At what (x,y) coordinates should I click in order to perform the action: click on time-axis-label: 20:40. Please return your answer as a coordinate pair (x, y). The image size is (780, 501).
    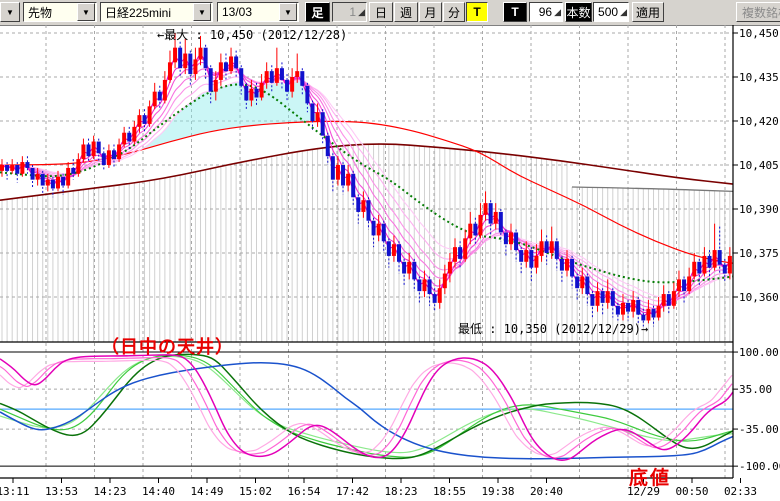
    Looking at the image, I should click on (546, 491).